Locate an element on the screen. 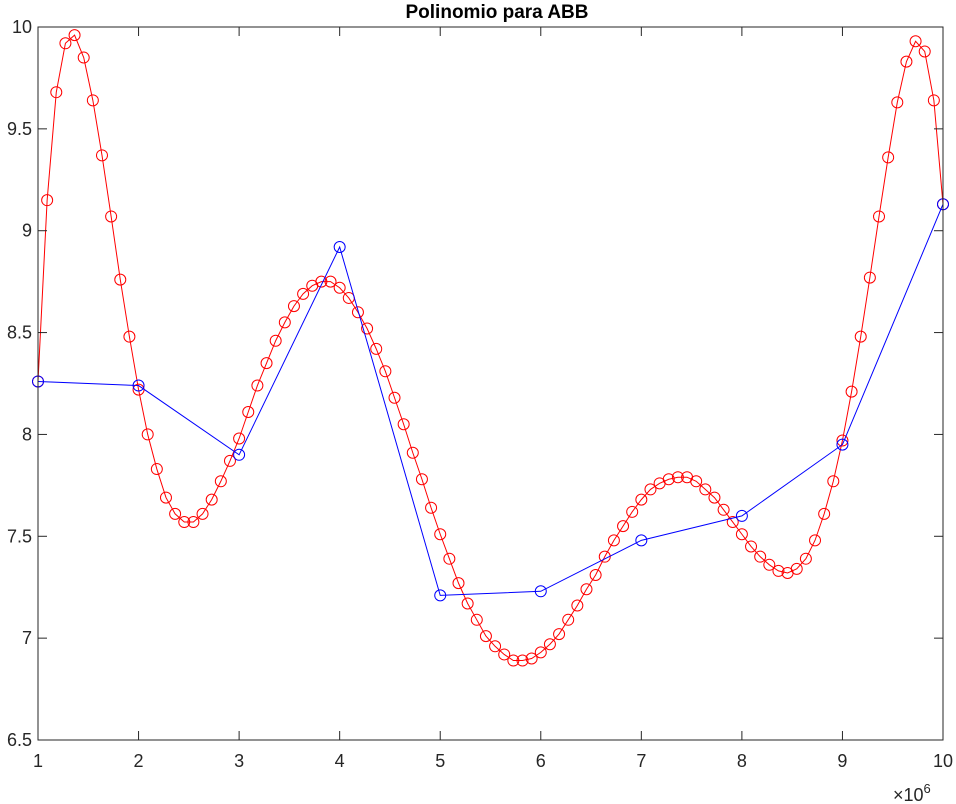  x-tick-label: 9 is located at coordinates (842, 761).